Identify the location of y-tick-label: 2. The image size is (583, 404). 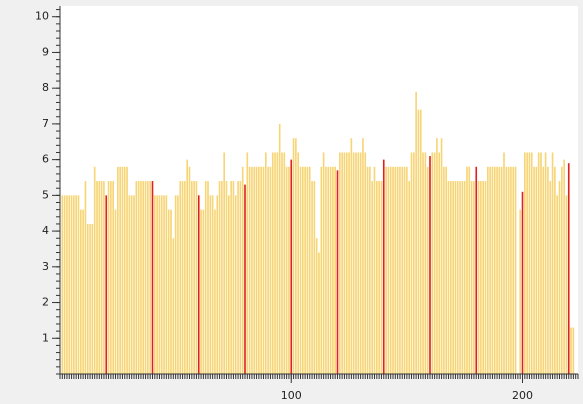
(45, 302).